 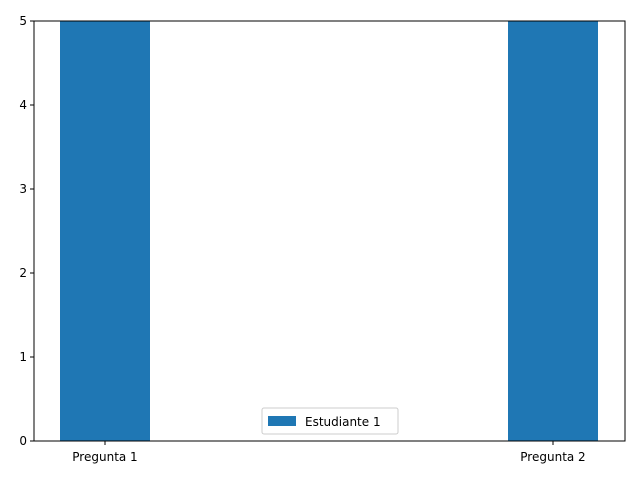 I want to click on y-tick-label: 1, so click(x=23, y=357).